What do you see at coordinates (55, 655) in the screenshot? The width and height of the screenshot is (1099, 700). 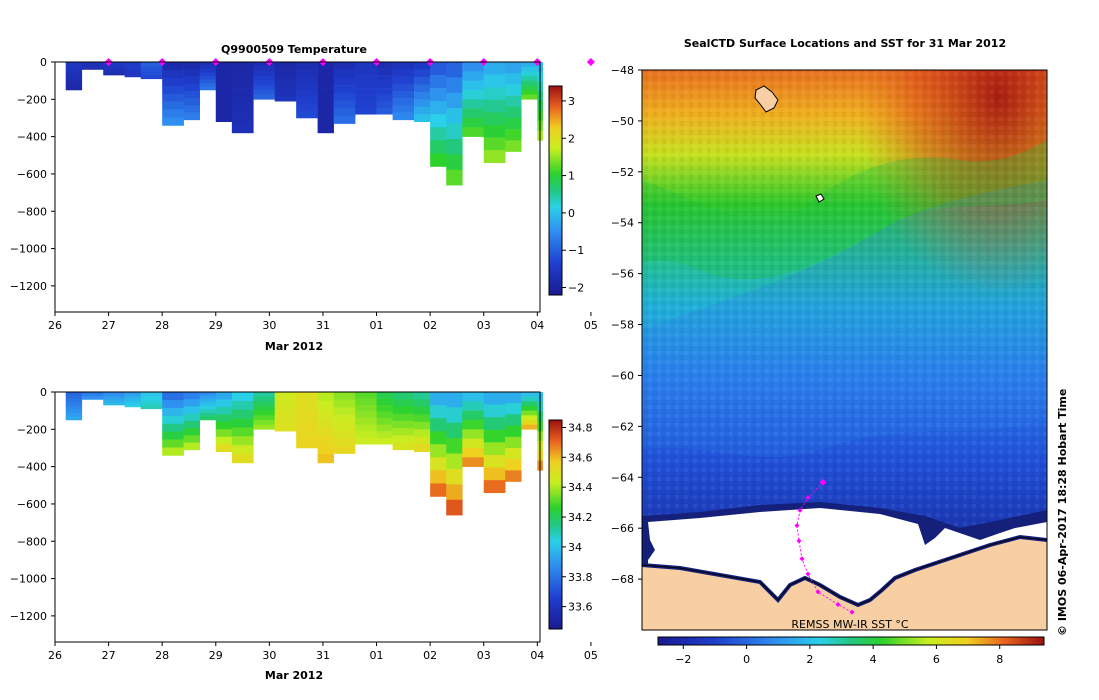 I see `x-tick-label: 26` at bounding box center [55, 655].